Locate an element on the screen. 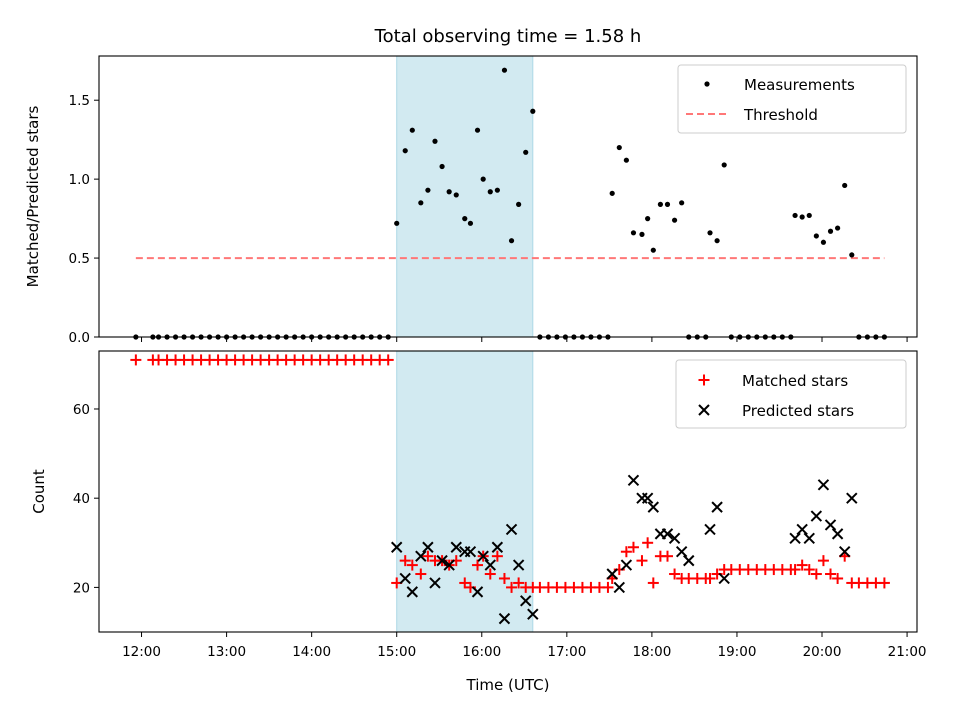 Image resolution: width=960 pixels, height=720 pixels. matched-legend-glyph is located at coordinates (704, 380).